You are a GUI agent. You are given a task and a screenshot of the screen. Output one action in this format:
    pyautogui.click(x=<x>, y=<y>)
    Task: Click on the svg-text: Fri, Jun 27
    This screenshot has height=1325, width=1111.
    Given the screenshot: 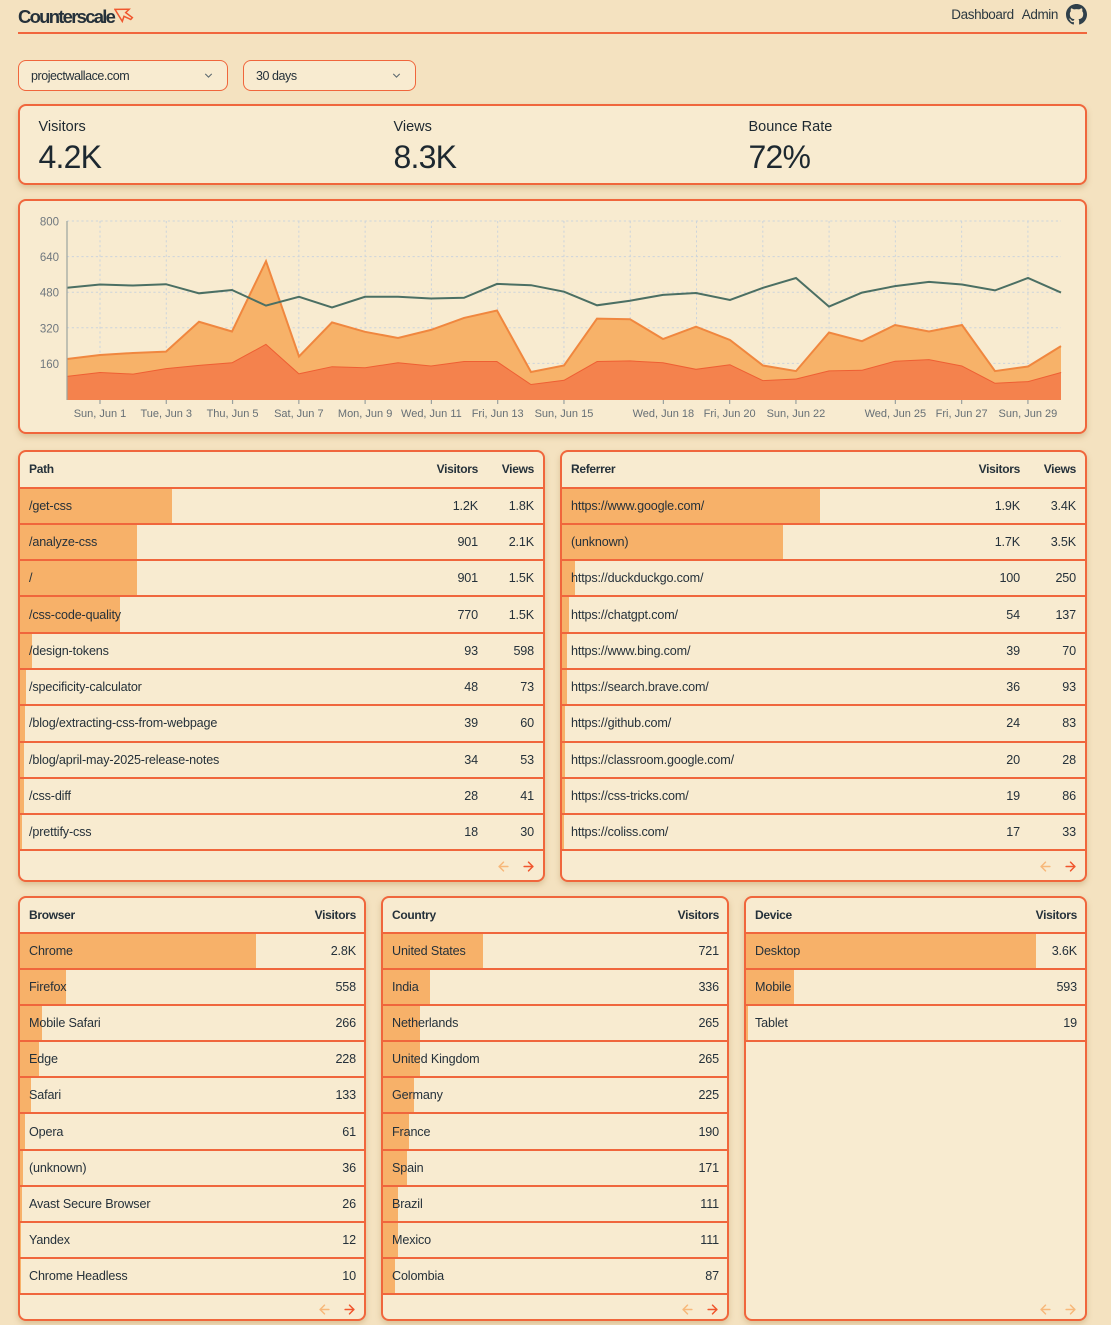 What is the action you would take?
    pyautogui.click(x=962, y=414)
    